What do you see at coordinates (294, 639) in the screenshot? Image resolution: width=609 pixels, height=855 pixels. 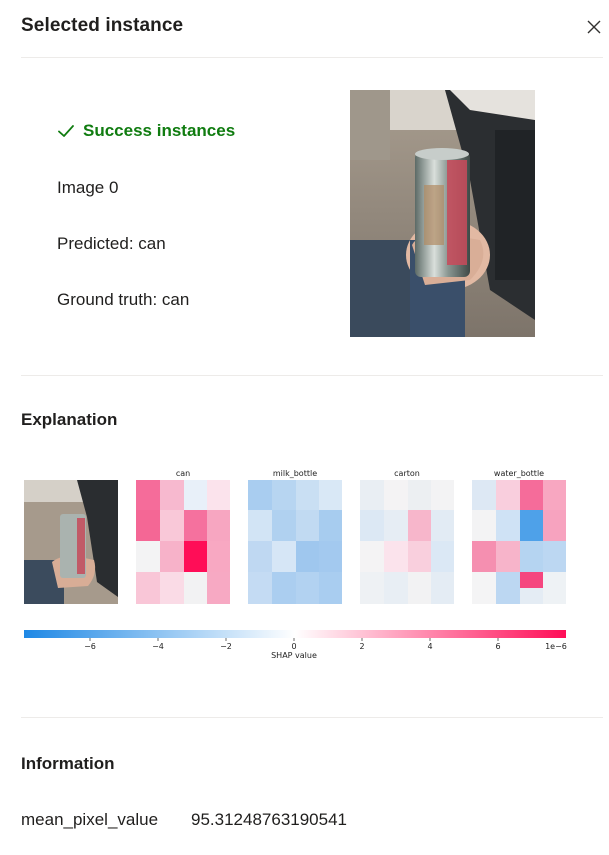 I see `colorbar-ticks` at bounding box center [294, 639].